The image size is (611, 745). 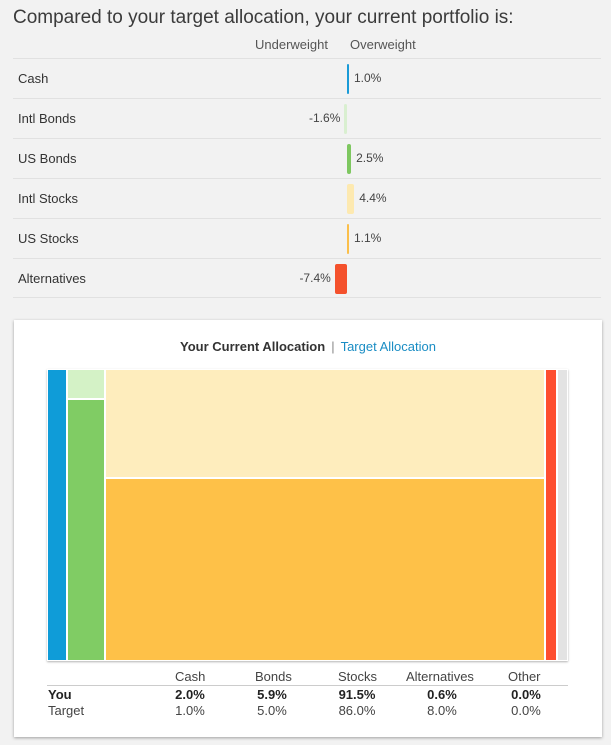 I want to click on table-row: Target 1.0% 5.0% 86.0% 8.0% 0.0%, so click(x=307, y=710).